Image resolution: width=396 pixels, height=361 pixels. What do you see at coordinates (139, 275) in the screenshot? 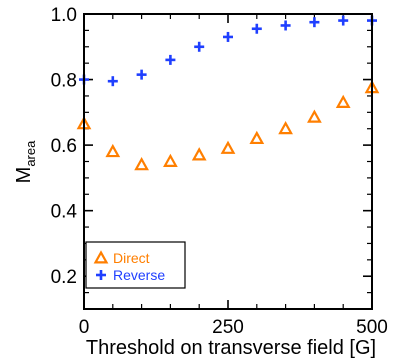
I see `legend-label-reverse: Reverse` at bounding box center [139, 275].